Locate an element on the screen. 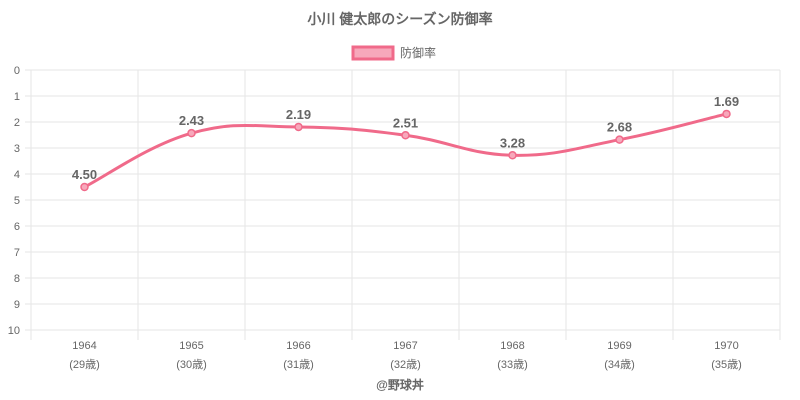 The height and width of the screenshot is (400, 800). x-tick-sublabel: (35歳) is located at coordinates (726, 364).